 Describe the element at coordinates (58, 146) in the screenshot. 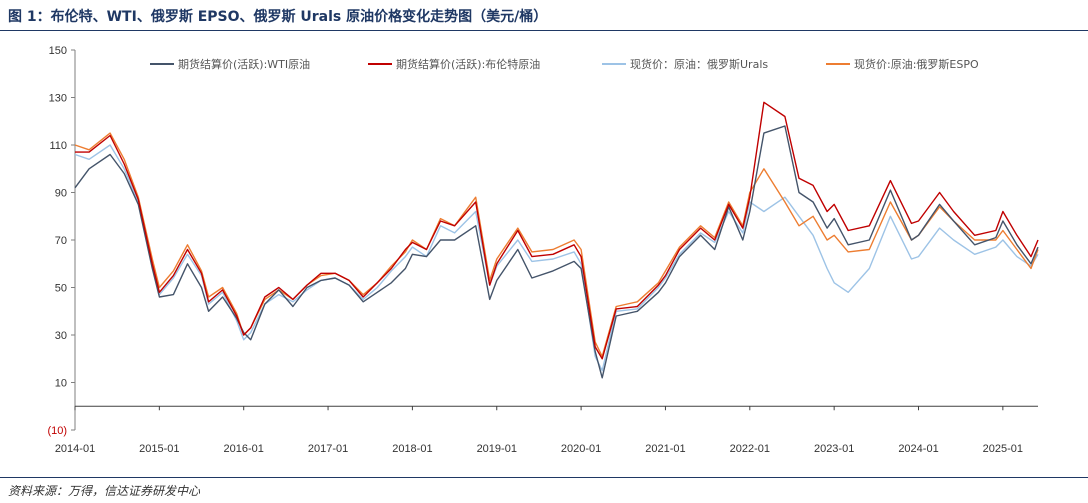

I see `y-tick-label: 110` at that location.